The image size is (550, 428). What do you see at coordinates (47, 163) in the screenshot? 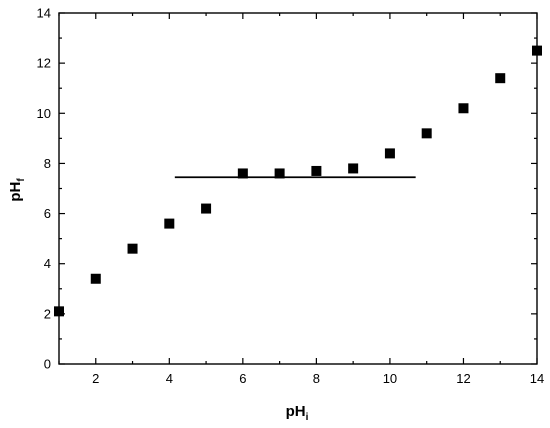
I see `y-tick-label: 8` at bounding box center [47, 163].